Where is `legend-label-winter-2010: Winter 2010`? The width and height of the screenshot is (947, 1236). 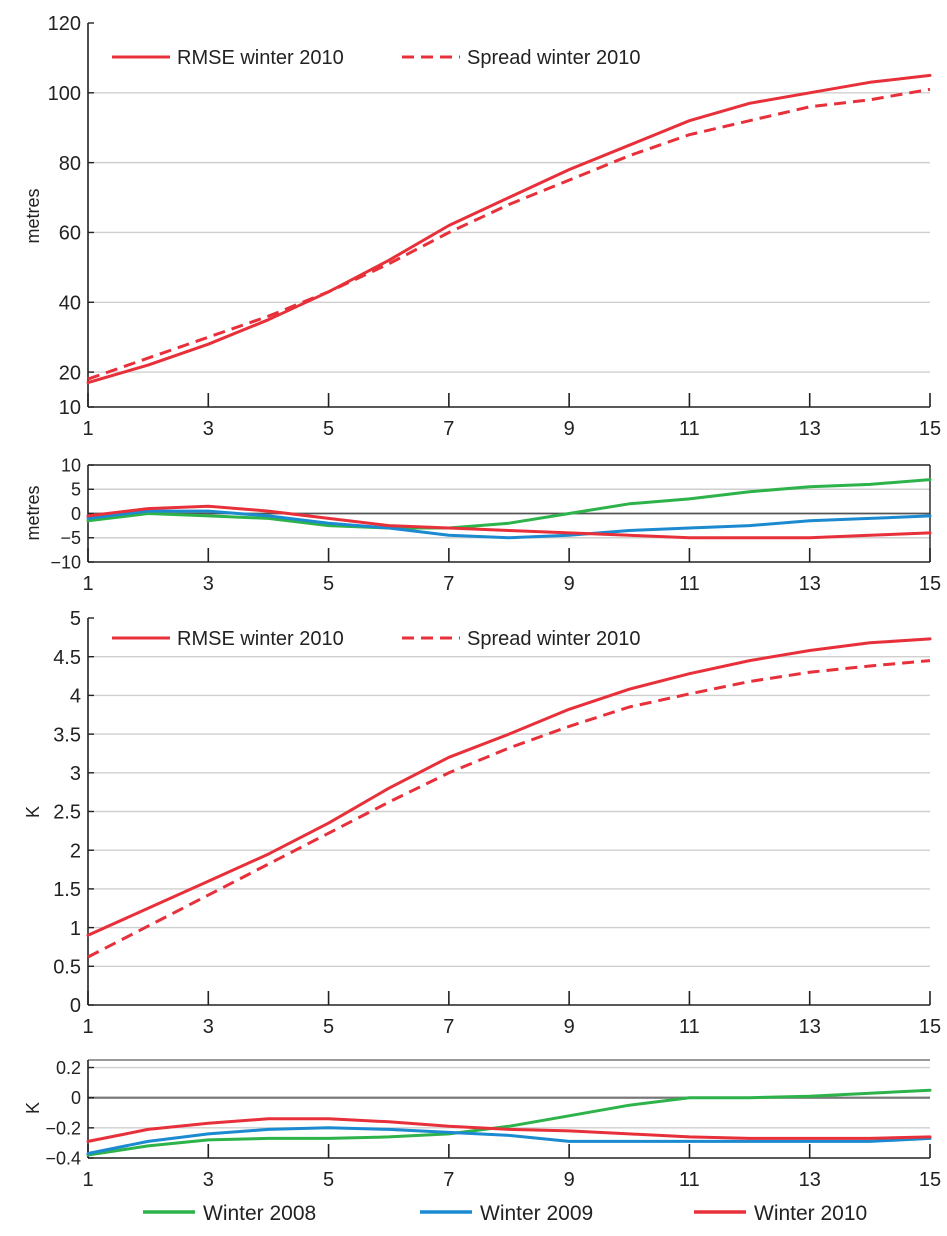 legend-label-winter-2010: Winter 2010 is located at coordinates (810, 1213).